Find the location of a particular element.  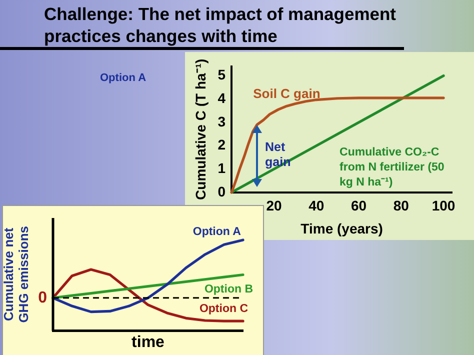

text: Option A is located at coordinates (123, 78).